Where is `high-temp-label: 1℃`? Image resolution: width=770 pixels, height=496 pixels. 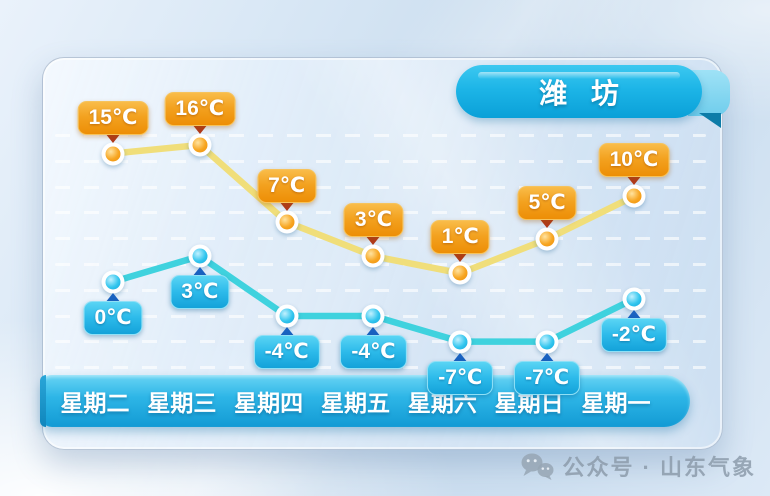
high-temp-label: 1℃ is located at coordinates (460, 237).